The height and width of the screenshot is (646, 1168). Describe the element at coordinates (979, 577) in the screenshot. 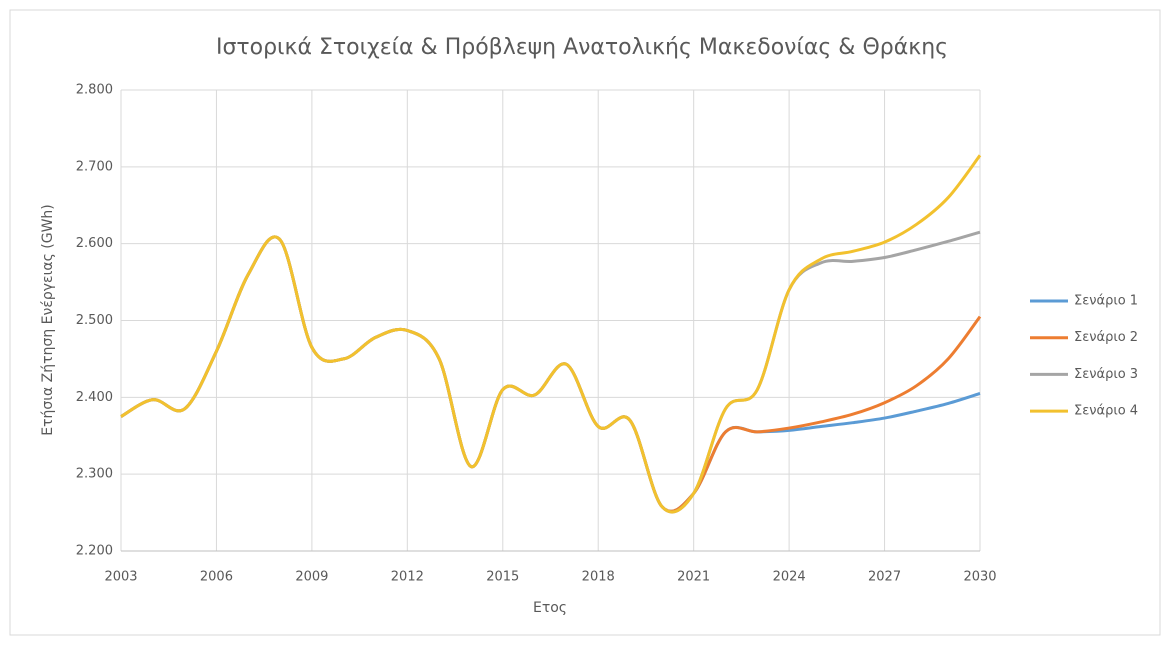

I see `x-tick-label: 2030` at that location.